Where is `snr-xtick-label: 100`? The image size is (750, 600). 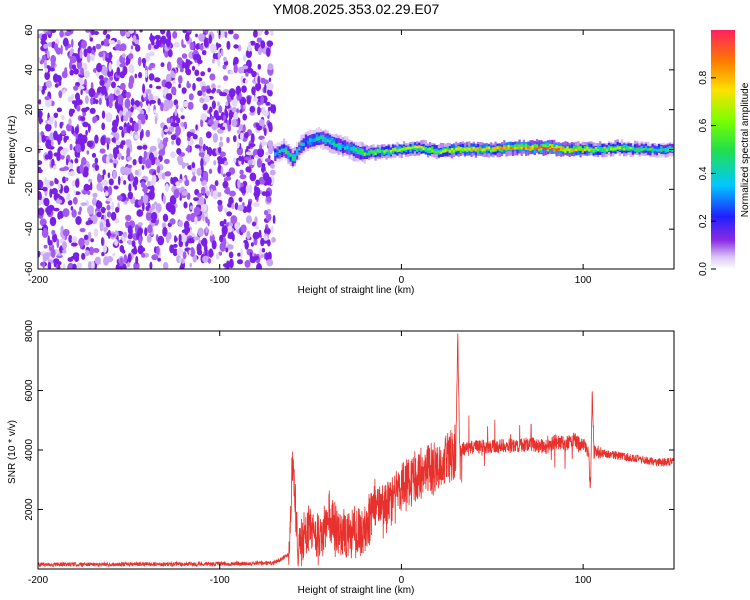
snr-xtick-label: 100 is located at coordinates (583, 580).